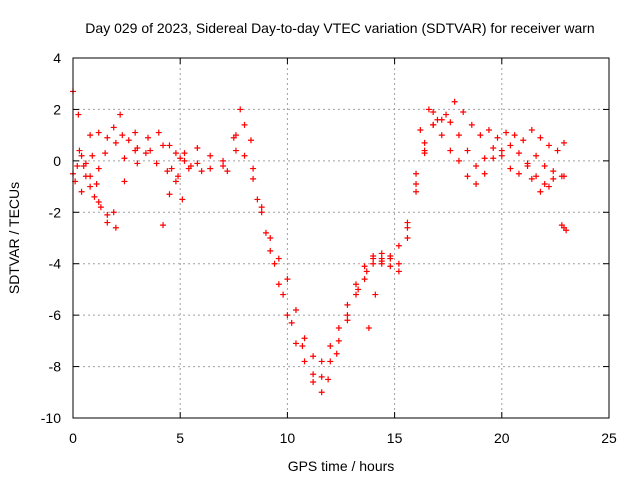 The width and height of the screenshot is (640, 480). Describe the element at coordinates (609, 438) in the screenshot. I see `x-tick-label: 25` at that location.